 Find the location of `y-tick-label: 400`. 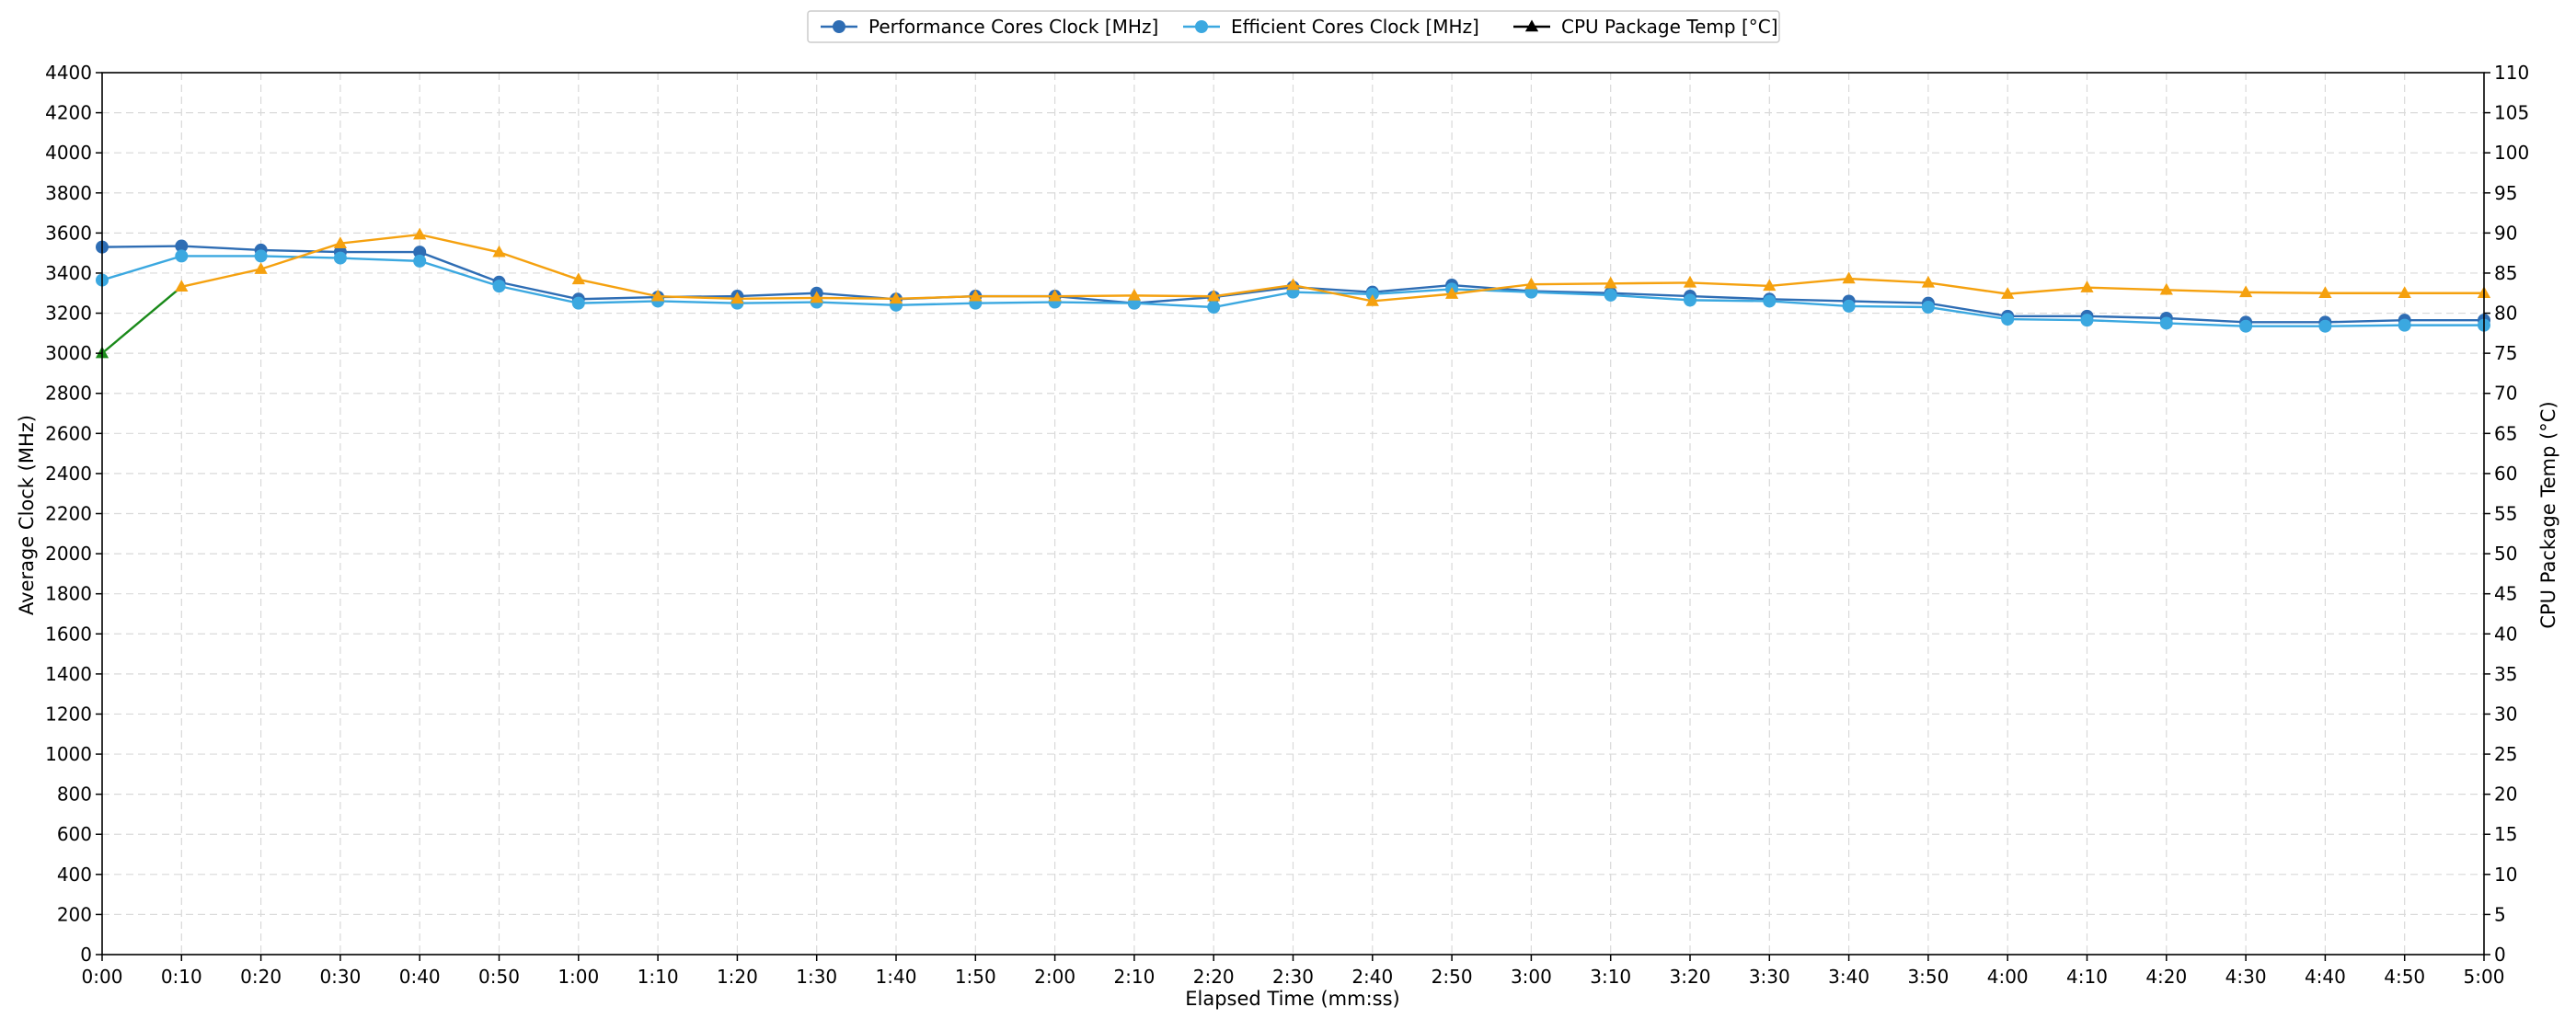

y-tick-label: 400 is located at coordinates (74, 875).